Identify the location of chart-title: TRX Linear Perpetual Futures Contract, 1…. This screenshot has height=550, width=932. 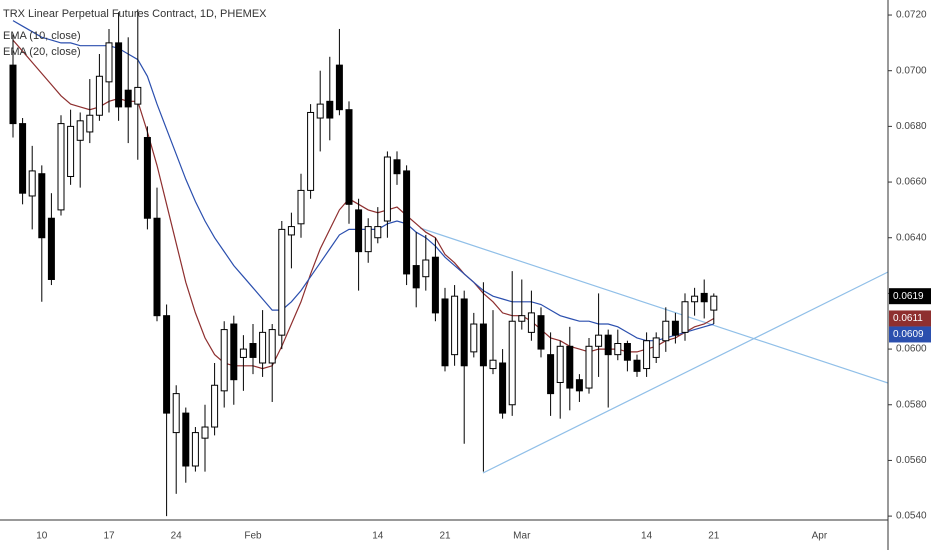
(135, 14).